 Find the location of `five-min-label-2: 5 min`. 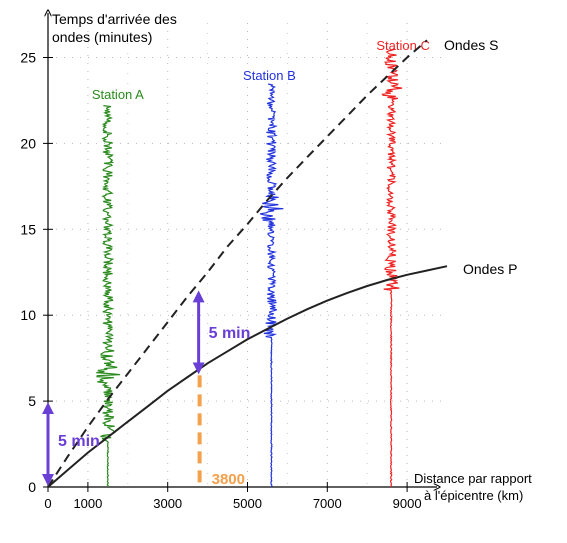

five-min-label-2: 5 min is located at coordinates (230, 333).